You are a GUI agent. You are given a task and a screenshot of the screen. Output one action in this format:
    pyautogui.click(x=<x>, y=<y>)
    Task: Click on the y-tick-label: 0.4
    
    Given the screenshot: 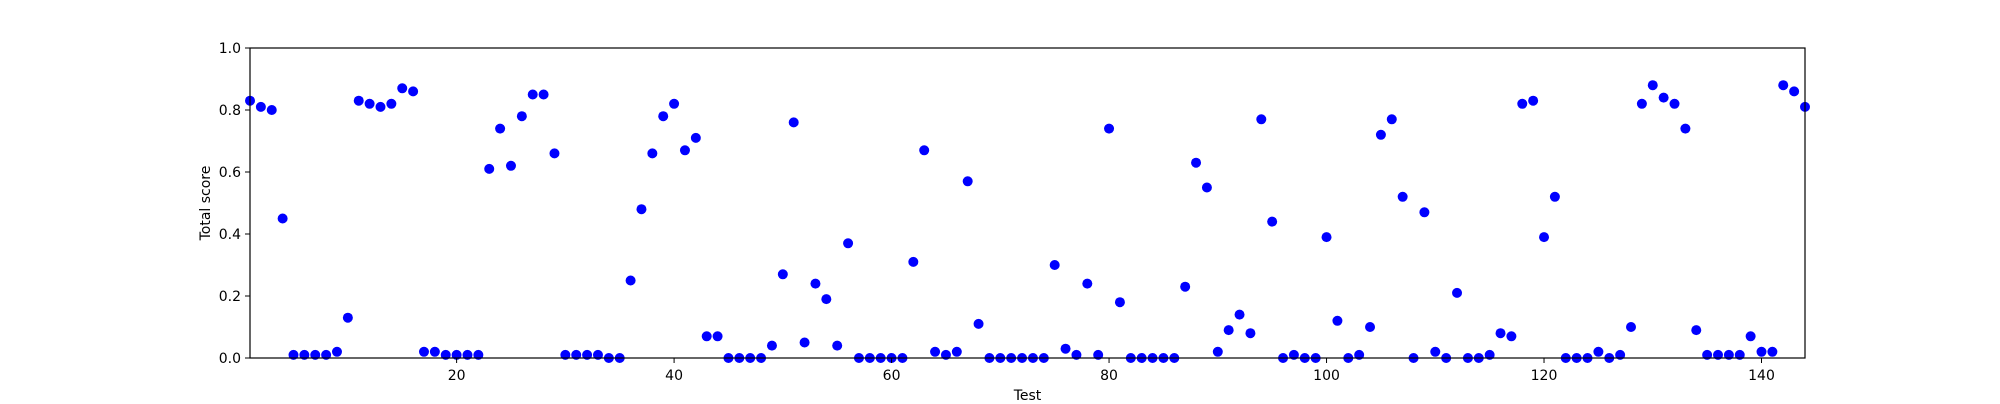 What is the action you would take?
    pyautogui.click(x=230, y=235)
    